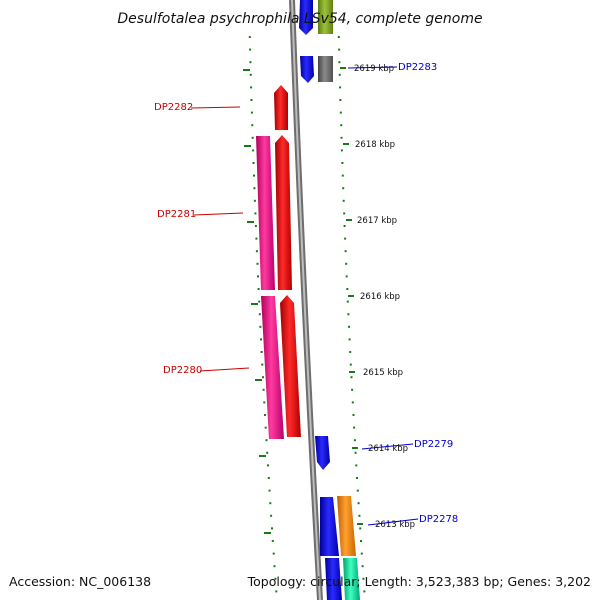 This screenshot has width=600, height=600. What do you see at coordinates (322, 453) in the screenshot?
I see `gene-feature-dp2279` at bounding box center [322, 453].